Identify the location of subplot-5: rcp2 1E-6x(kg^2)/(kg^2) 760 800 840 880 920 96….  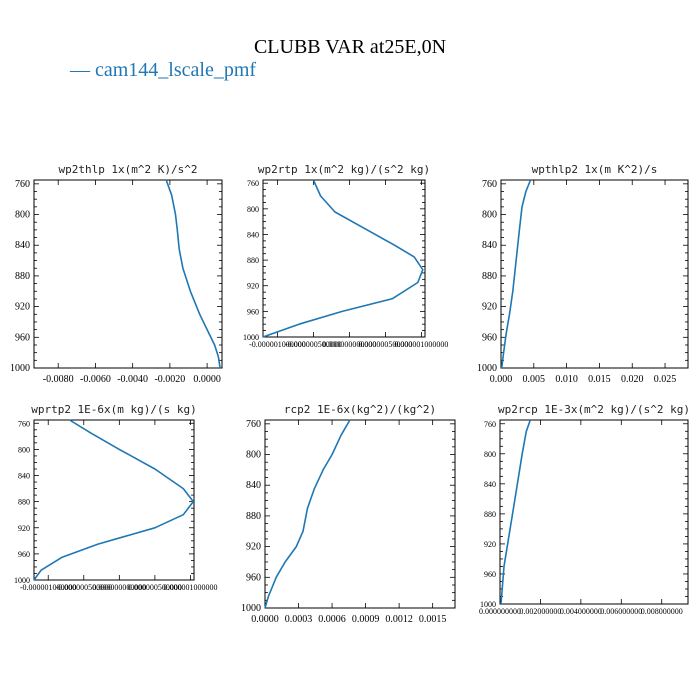
(348, 514).